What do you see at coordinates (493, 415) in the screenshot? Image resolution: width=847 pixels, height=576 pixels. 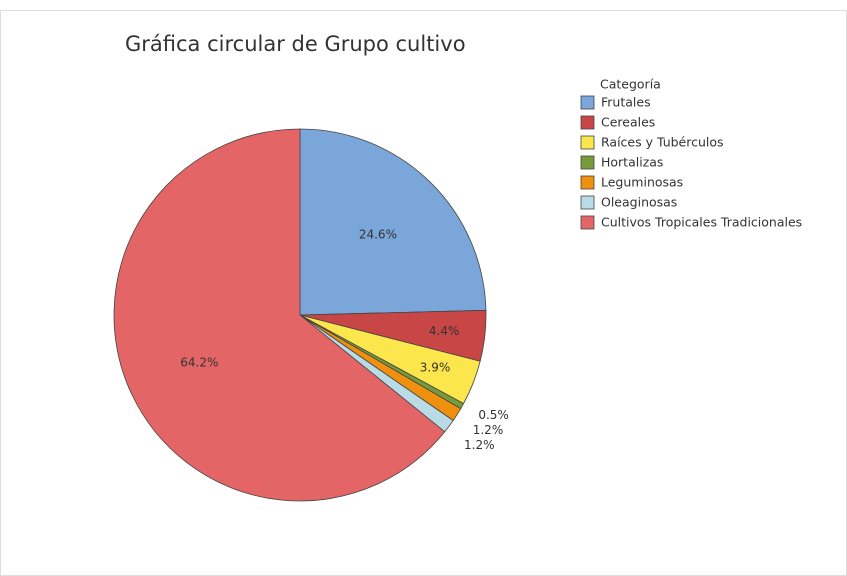 I see `data-label: 0.5%` at bounding box center [493, 415].